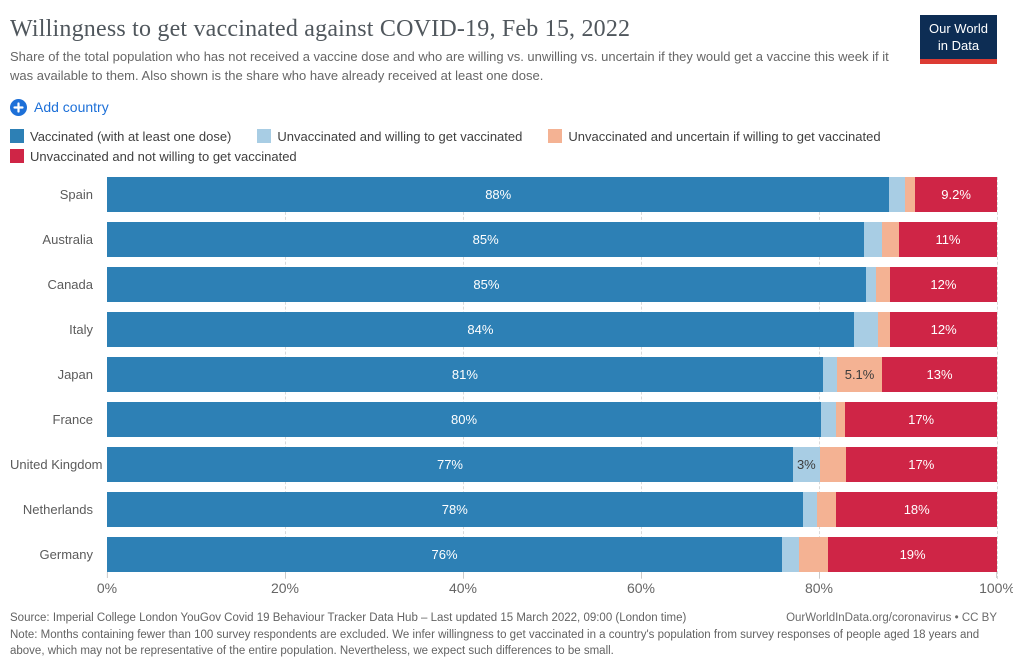  I want to click on bar-segment-willing: 3%, so click(806, 464).